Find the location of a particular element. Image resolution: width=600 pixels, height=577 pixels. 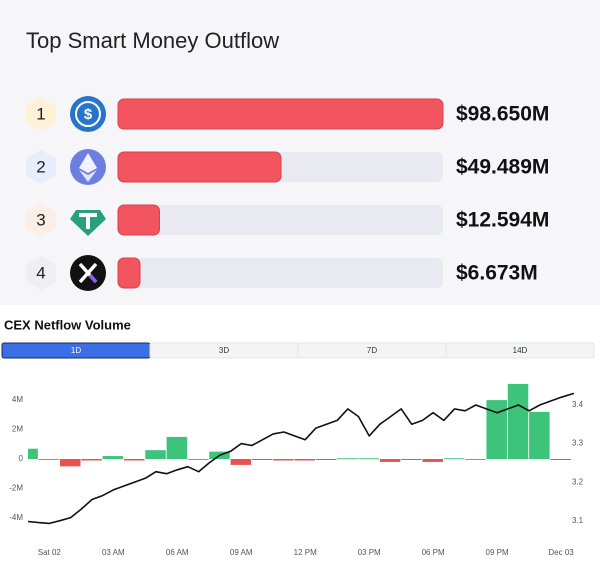

value-label: $49.489M is located at coordinates (502, 167).